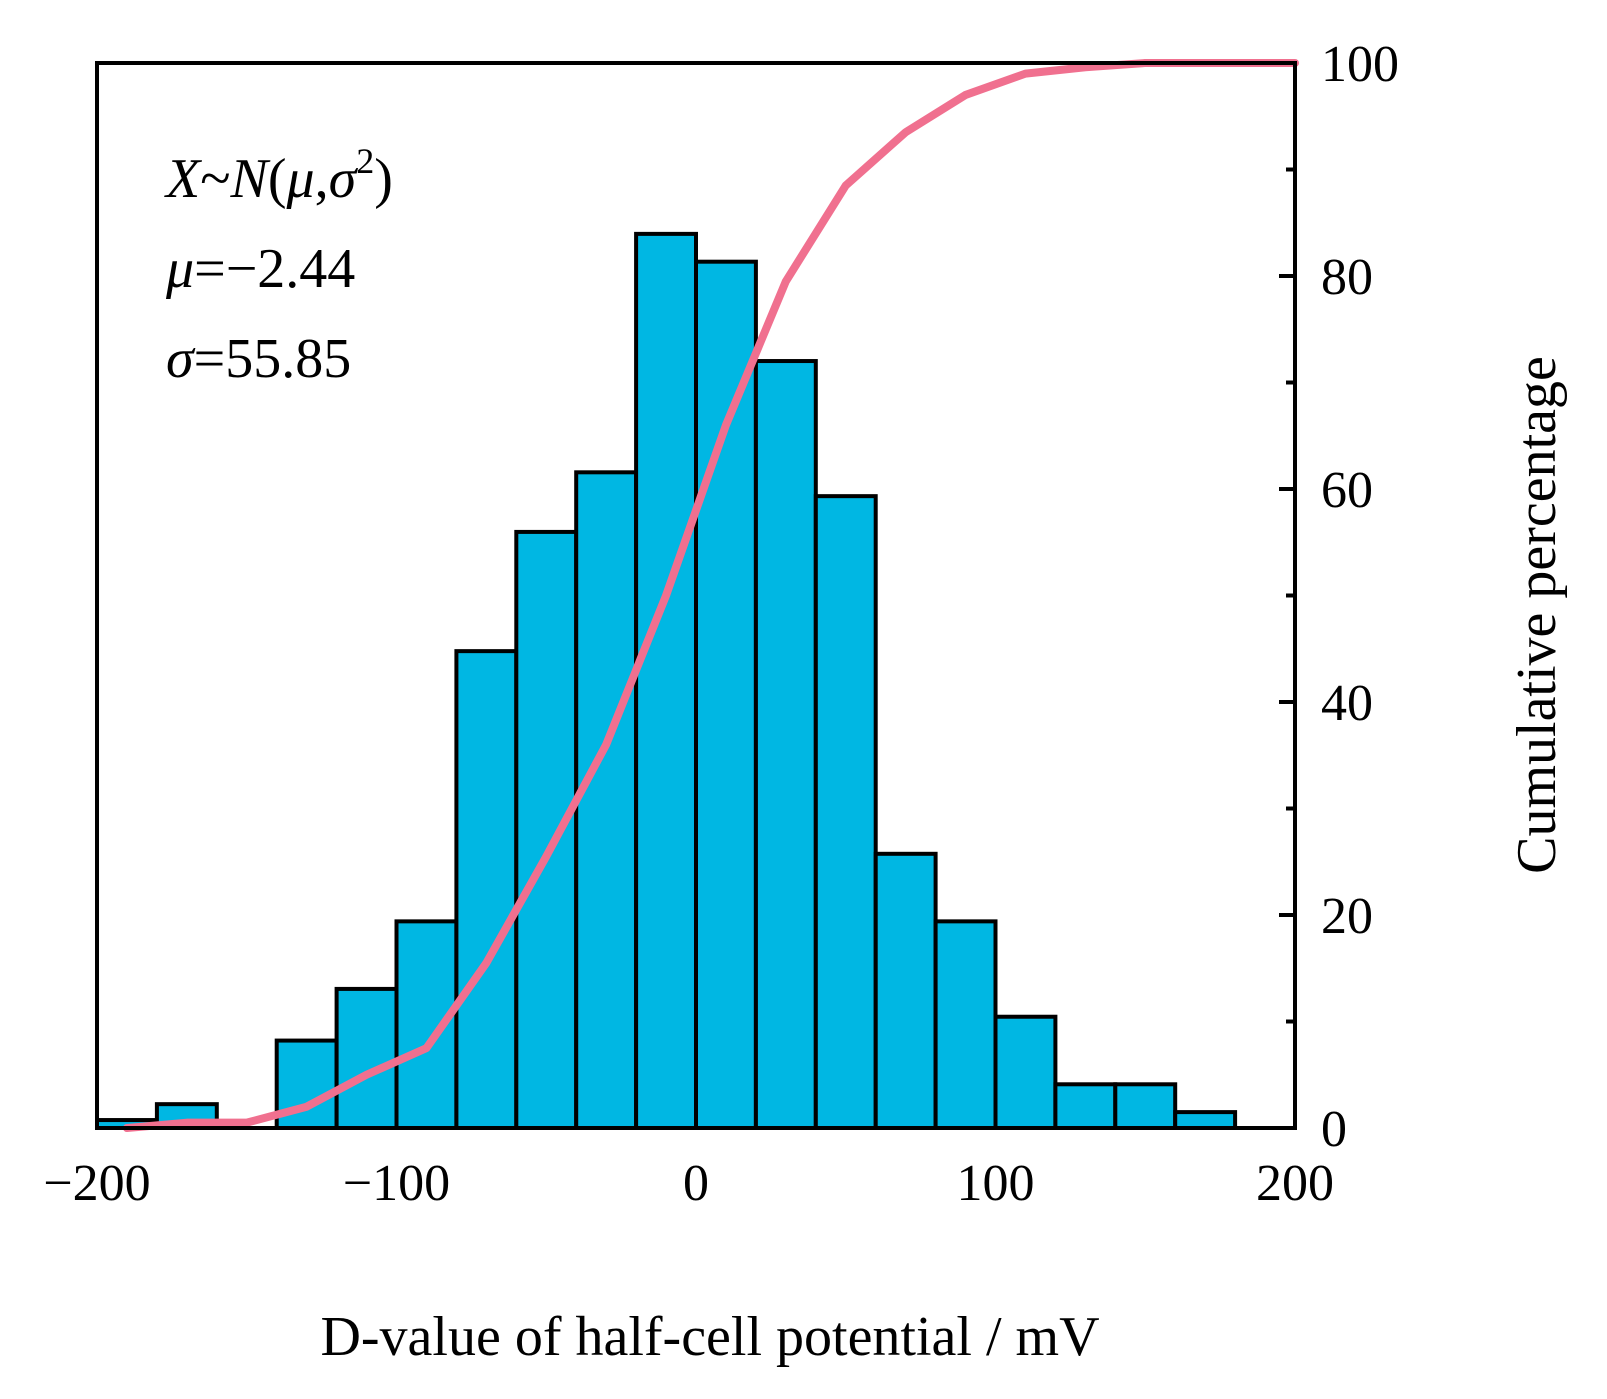 This screenshot has height=1399, width=1607. Describe the element at coordinates (1537, 615) in the screenshot. I see `y2-axis-title: Cumulative percentage` at that location.